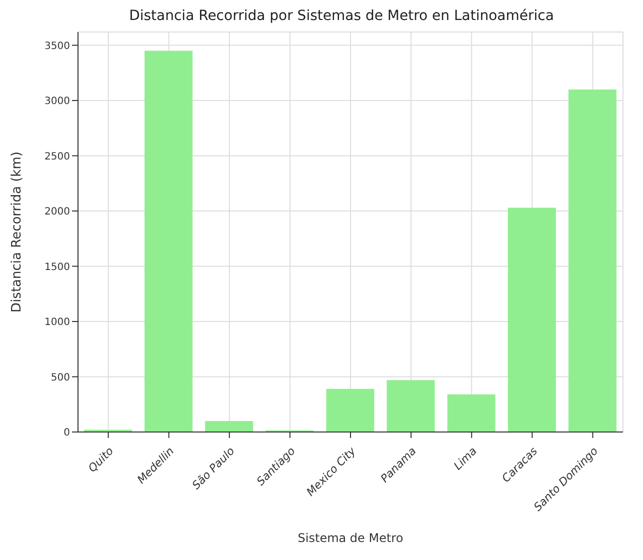 This screenshot has width=643, height=560. Describe the element at coordinates (351, 538) in the screenshot. I see `x-axis-title: Sistema de Metro` at that location.